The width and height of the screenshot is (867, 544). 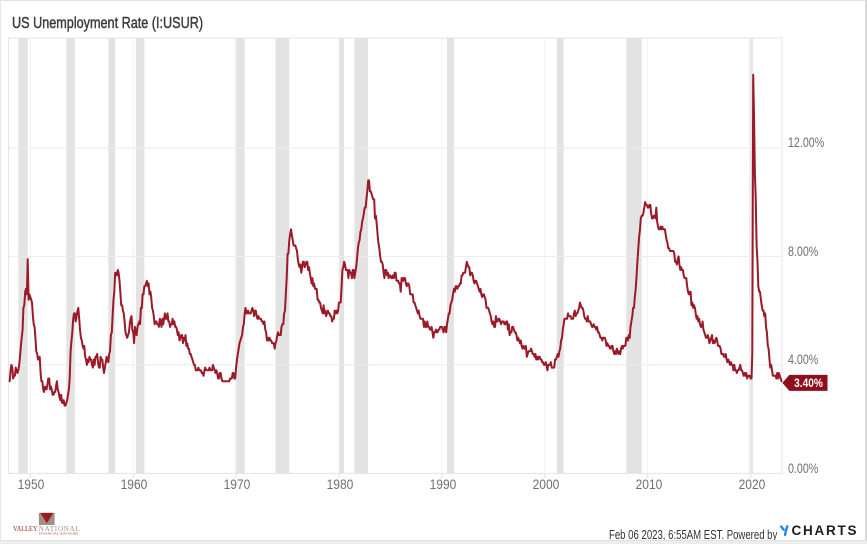 I want to click on svg-text: 3.40%, so click(x=808, y=383).